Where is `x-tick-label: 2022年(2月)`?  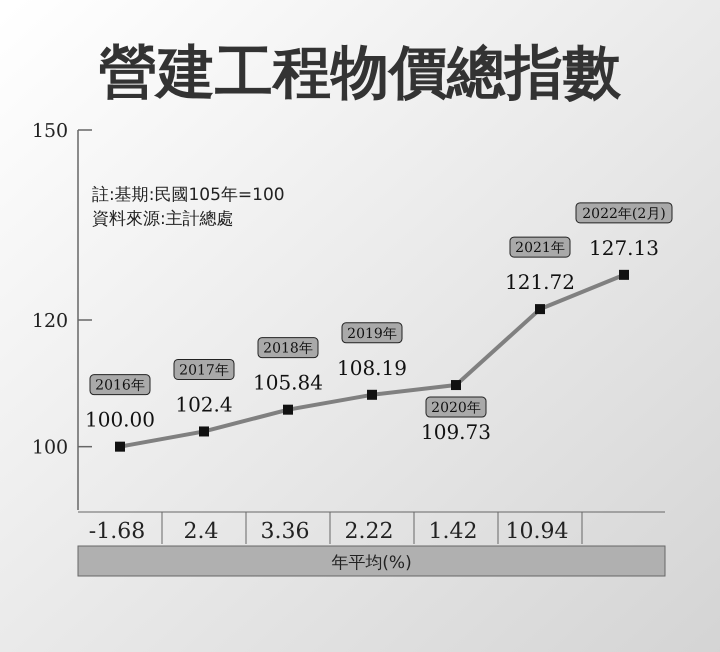
x-tick-label: 2022年(2月) is located at coordinates (624, 214).